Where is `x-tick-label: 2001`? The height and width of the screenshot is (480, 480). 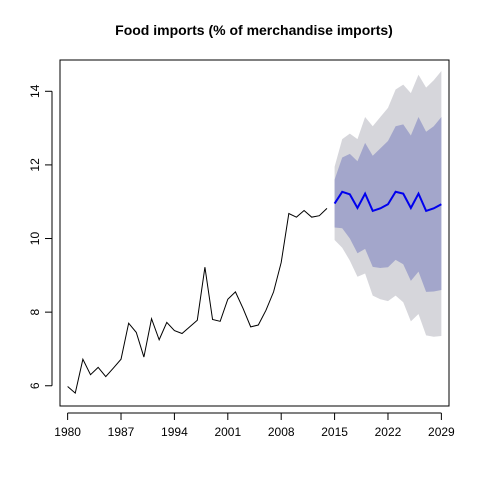
x-tick-label: 2001 is located at coordinates (227, 432).